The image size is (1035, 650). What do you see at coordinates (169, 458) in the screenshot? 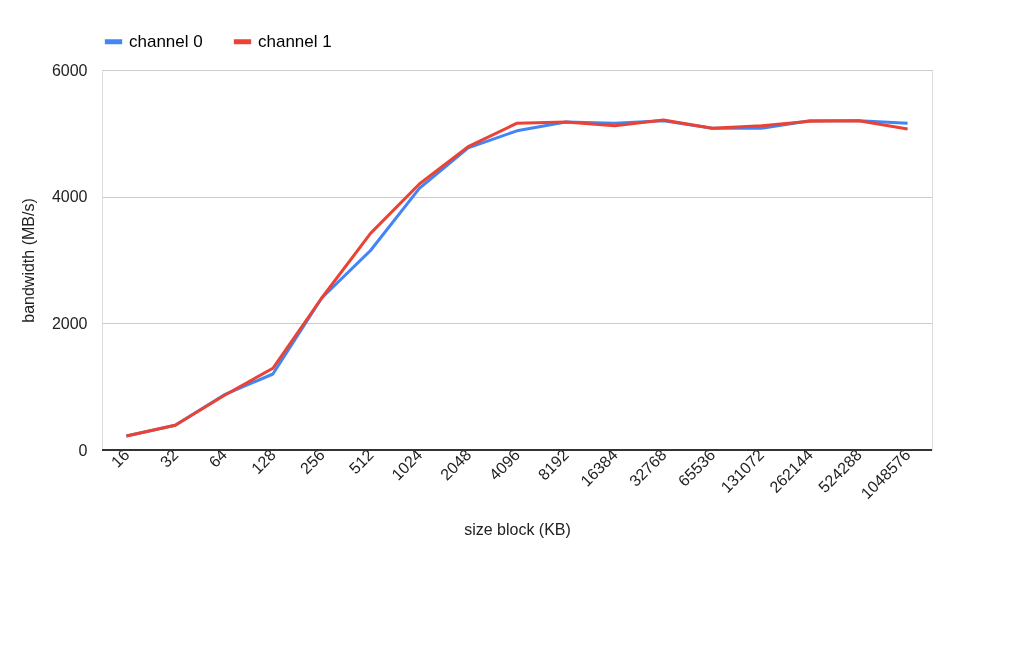
I see `x-tick-label: 32` at bounding box center [169, 458].